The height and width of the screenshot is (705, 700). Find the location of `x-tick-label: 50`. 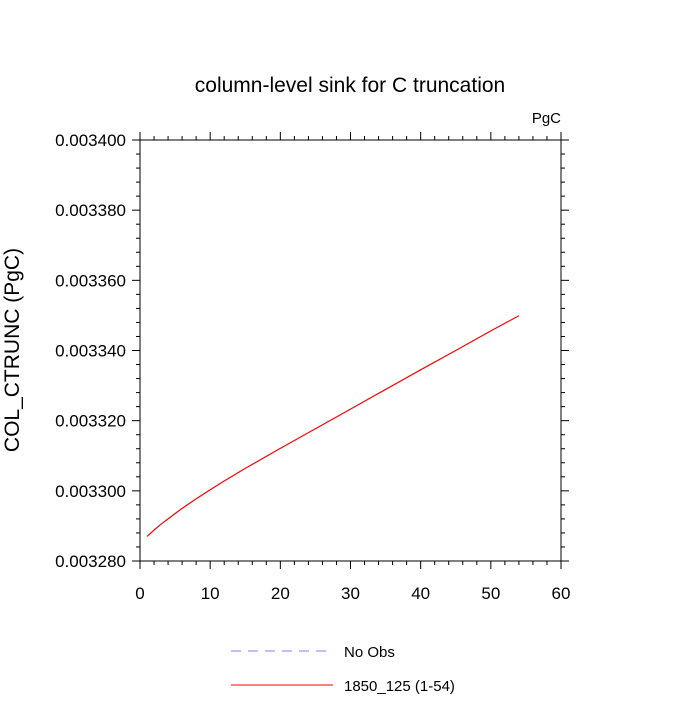

x-tick-label: 50 is located at coordinates (490, 593).